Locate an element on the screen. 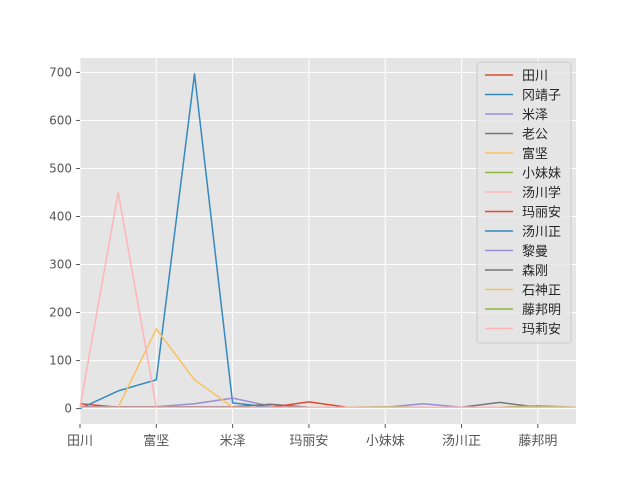 This screenshot has width=640, height=478. legend-label: 森刚 is located at coordinates (535, 271).